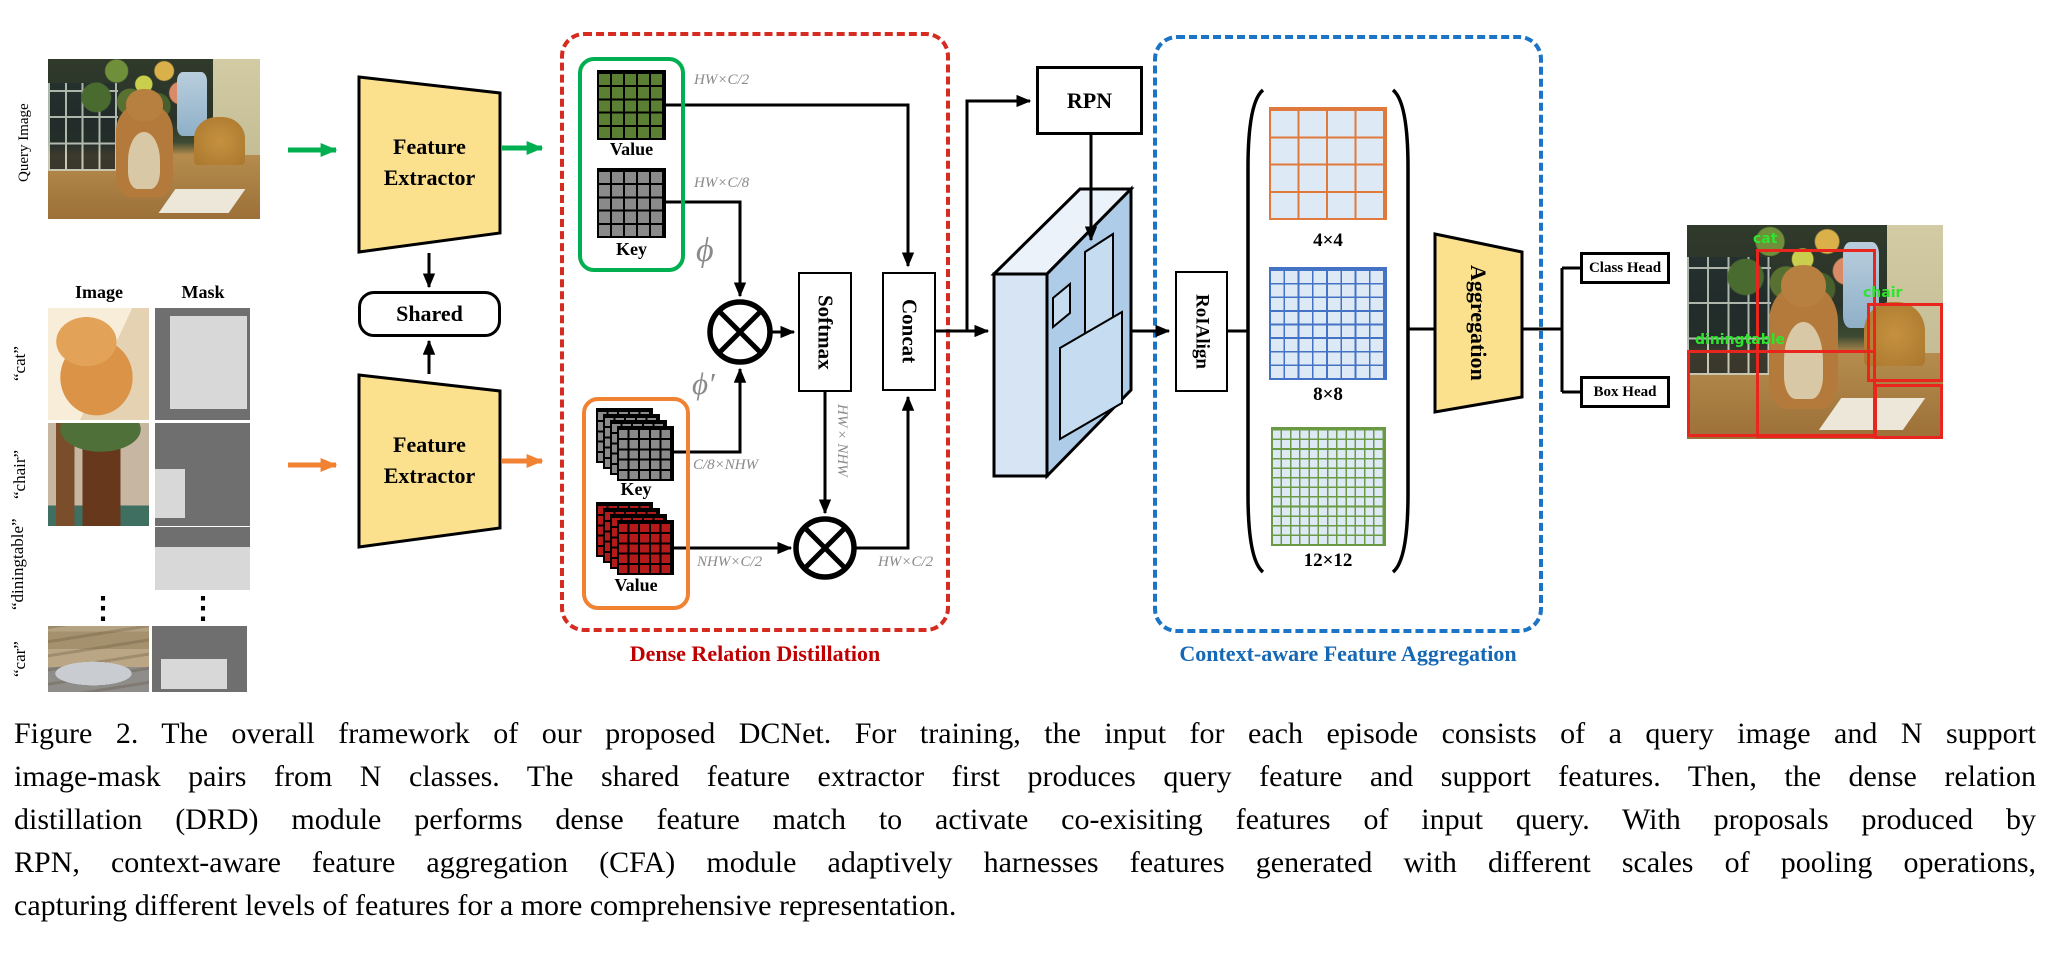  I want to click on aggregation-text-wrap: Aggregation, so click(1478, 323).